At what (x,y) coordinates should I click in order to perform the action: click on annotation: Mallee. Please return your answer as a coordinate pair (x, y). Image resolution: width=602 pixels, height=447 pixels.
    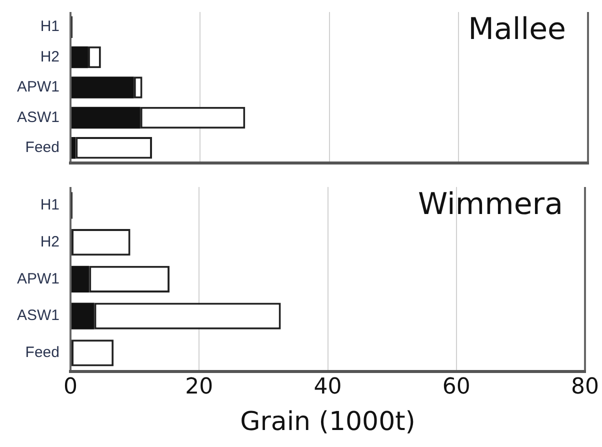
    Looking at the image, I should click on (517, 29).